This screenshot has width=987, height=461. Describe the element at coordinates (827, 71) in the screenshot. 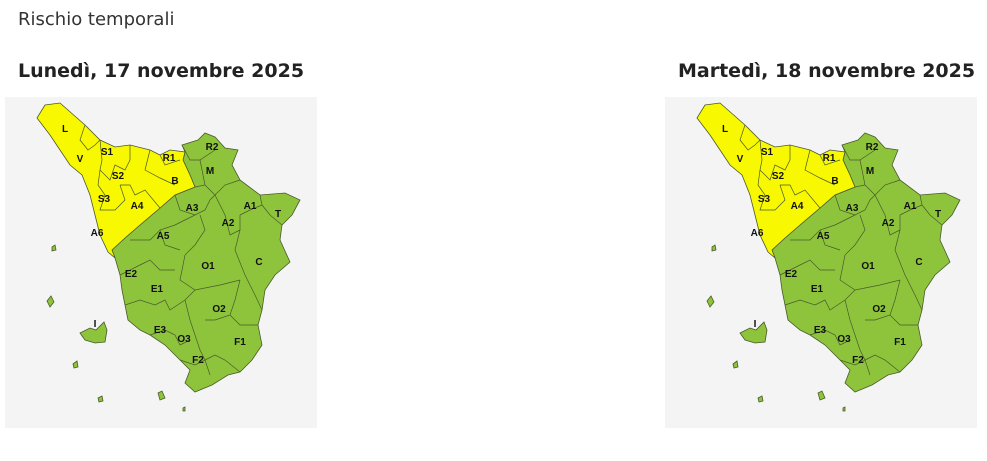

I see `day-2-heading: Martedì, 18 novembre 2025` at that location.